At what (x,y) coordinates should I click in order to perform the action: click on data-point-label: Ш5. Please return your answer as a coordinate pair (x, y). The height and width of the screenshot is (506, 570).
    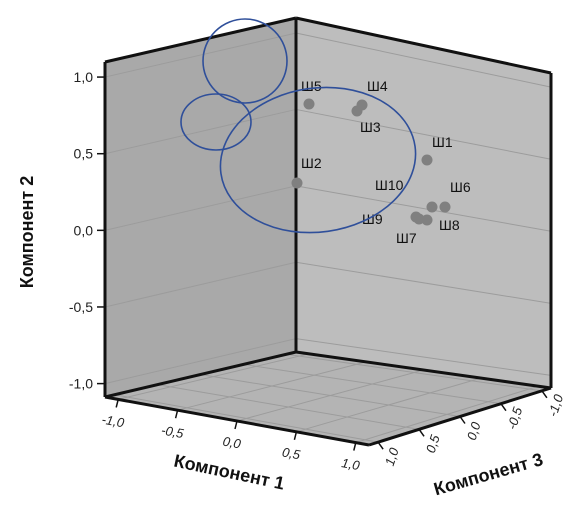
    Looking at the image, I should click on (311, 86).